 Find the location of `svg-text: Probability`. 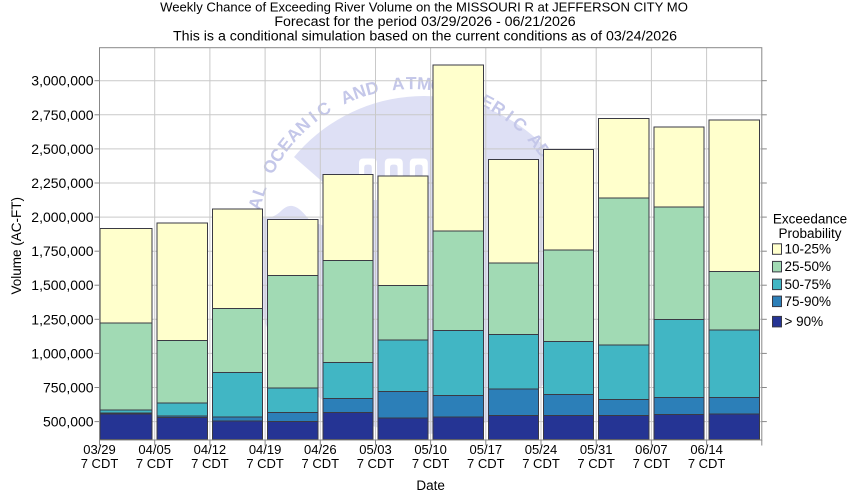

svg-text: Probability is located at coordinates (809, 233).